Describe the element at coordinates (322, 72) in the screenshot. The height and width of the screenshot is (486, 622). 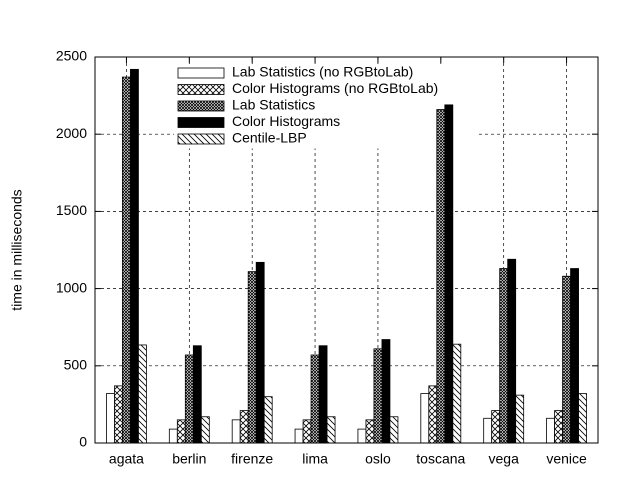
I see `legend-label: Lab Statistics (no RGBtoLab)` at that location.